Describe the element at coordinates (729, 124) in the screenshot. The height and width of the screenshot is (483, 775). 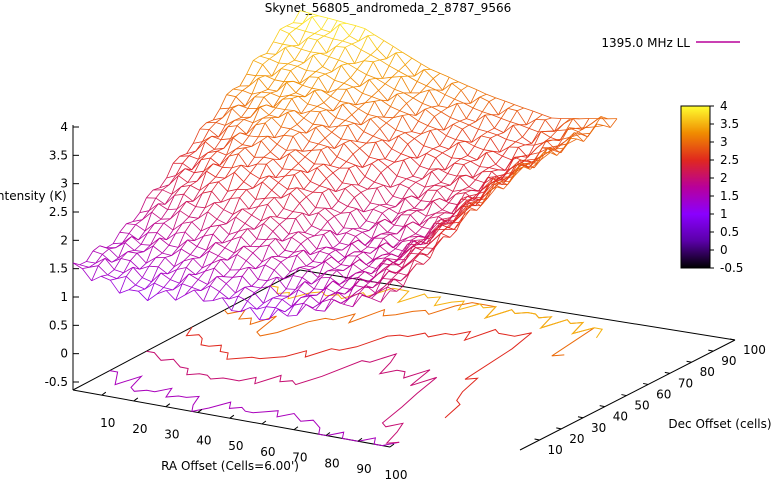
I see `colorbar-tick-label: 3.5` at that location.